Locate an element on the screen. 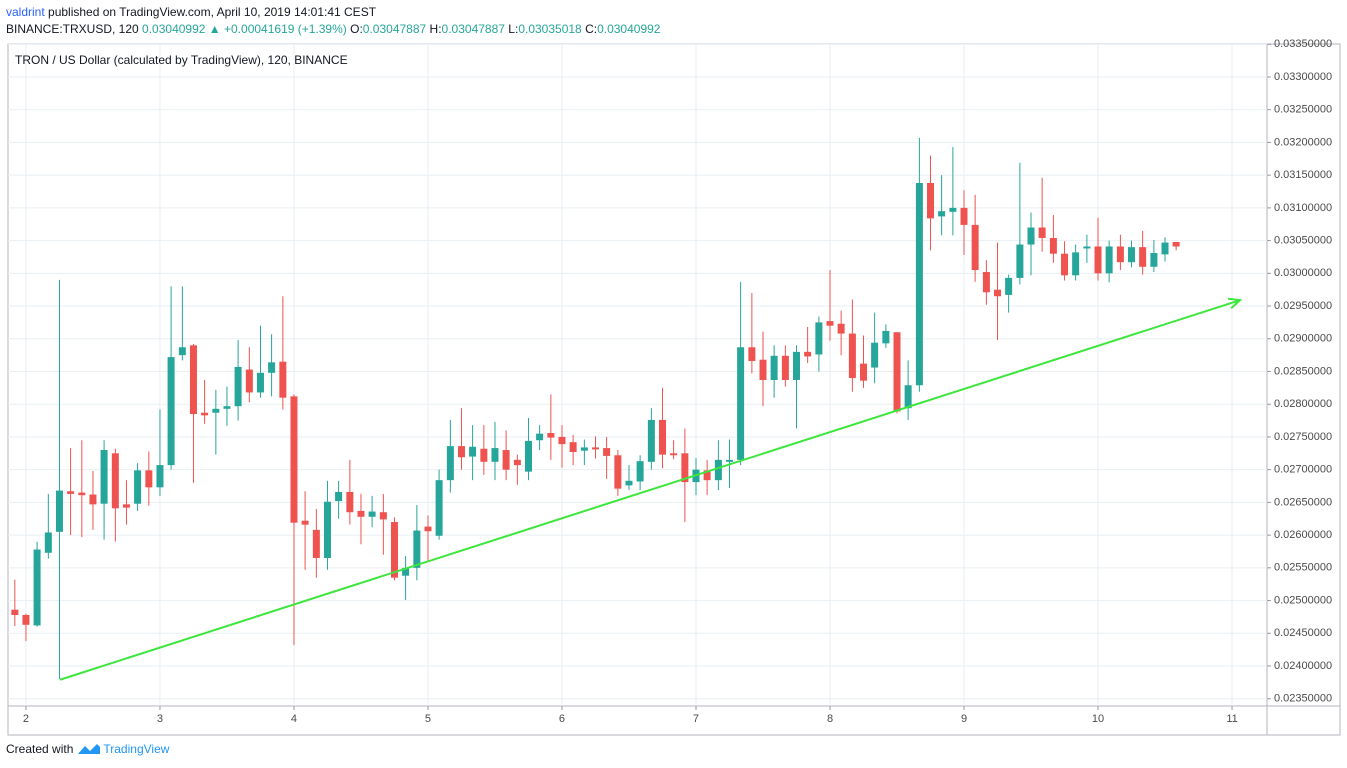 Image resolution: width=1347 pixels, height=768 pixels. high-label: H: is located at coordinates (435, 29).